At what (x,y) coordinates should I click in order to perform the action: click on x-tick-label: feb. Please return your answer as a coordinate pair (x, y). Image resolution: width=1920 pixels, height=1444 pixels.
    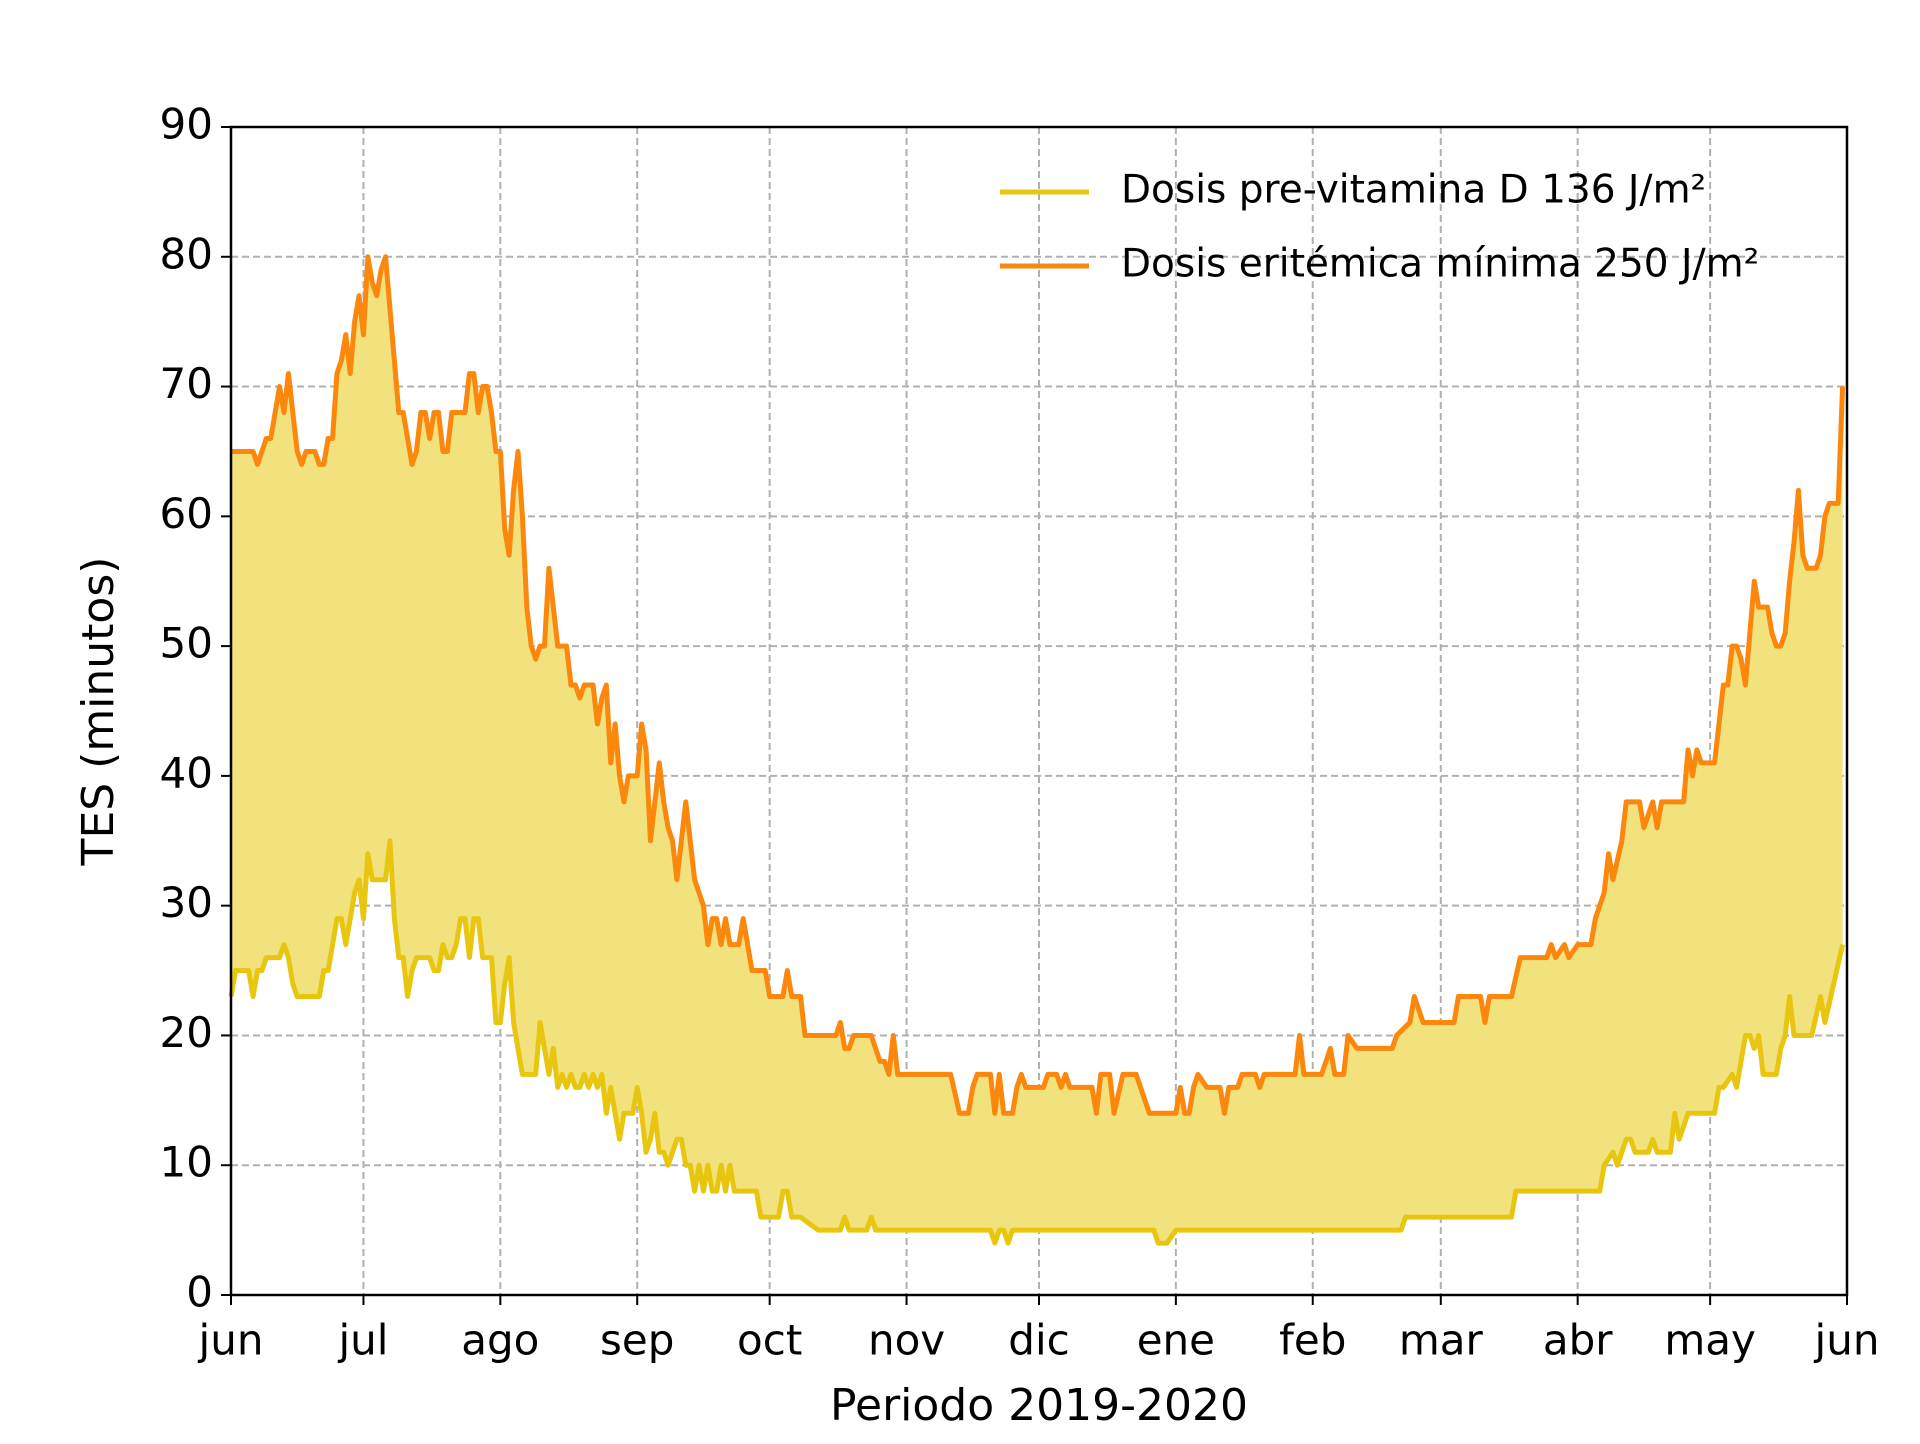
    Looking at the image, I should click on (1312, 1340).